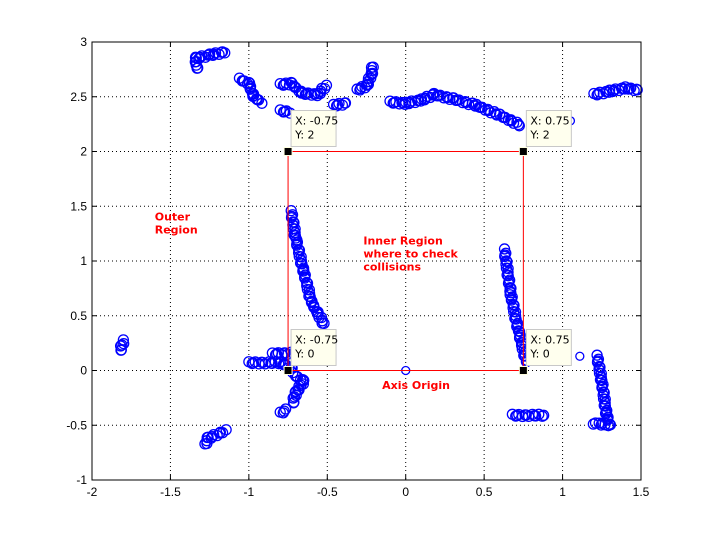  I want to click on x-tick-label: -1, so click(249, 492).